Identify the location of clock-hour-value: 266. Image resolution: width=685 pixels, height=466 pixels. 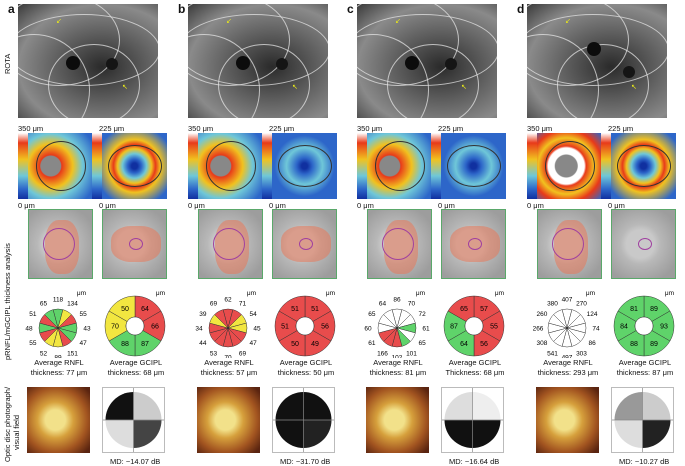
(538, 329).